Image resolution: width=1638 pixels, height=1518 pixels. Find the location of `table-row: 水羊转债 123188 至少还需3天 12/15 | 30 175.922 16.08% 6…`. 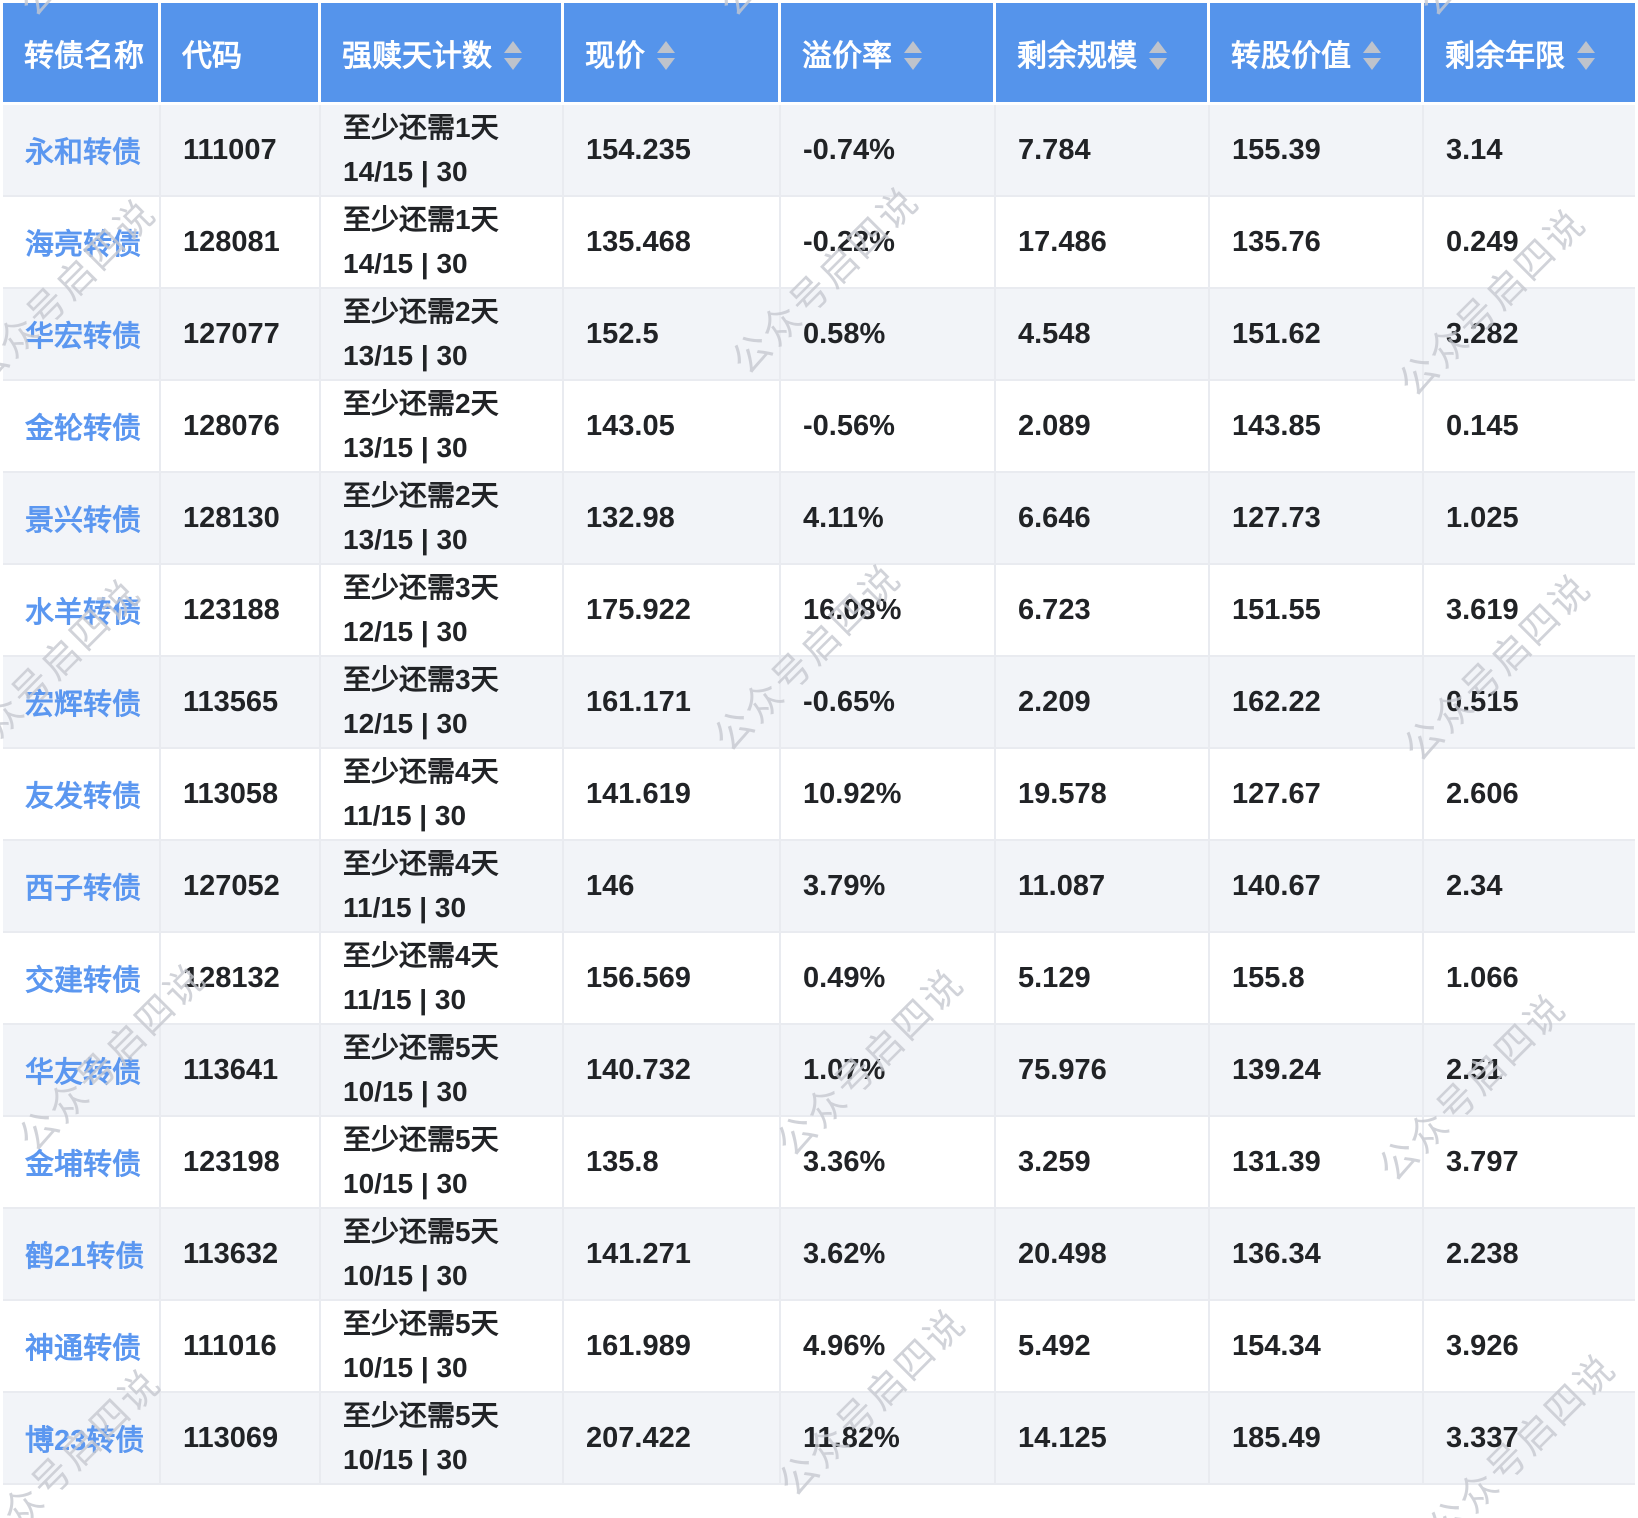

table-row: 水羊转债 123188 至少还需3天 12/15 | 30 175.922 16.08% 6… is located at coordinates (819, 611).